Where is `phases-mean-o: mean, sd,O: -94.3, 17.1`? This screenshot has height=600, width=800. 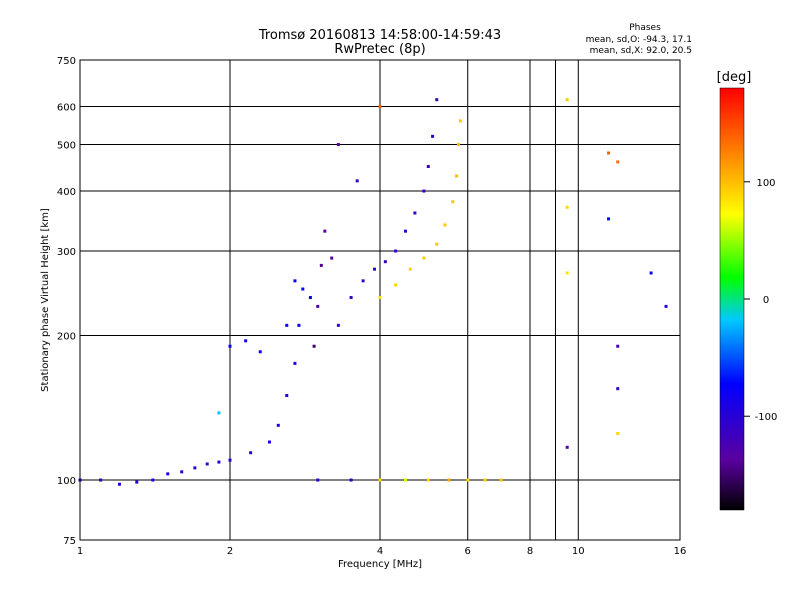 phases-mean-o: mean, sd,O: -94.3, 17.1 is located at coordinates (639, 40).